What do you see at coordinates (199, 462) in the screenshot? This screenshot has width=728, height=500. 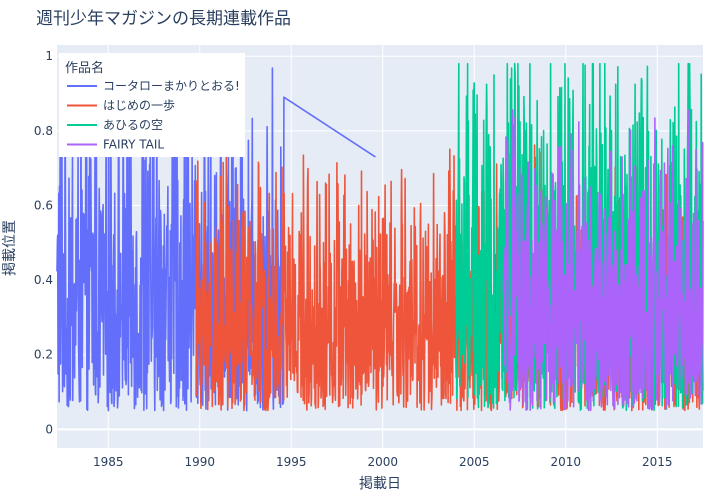 I see `x-tick-label: 1990` at bounding box center [199, 462].